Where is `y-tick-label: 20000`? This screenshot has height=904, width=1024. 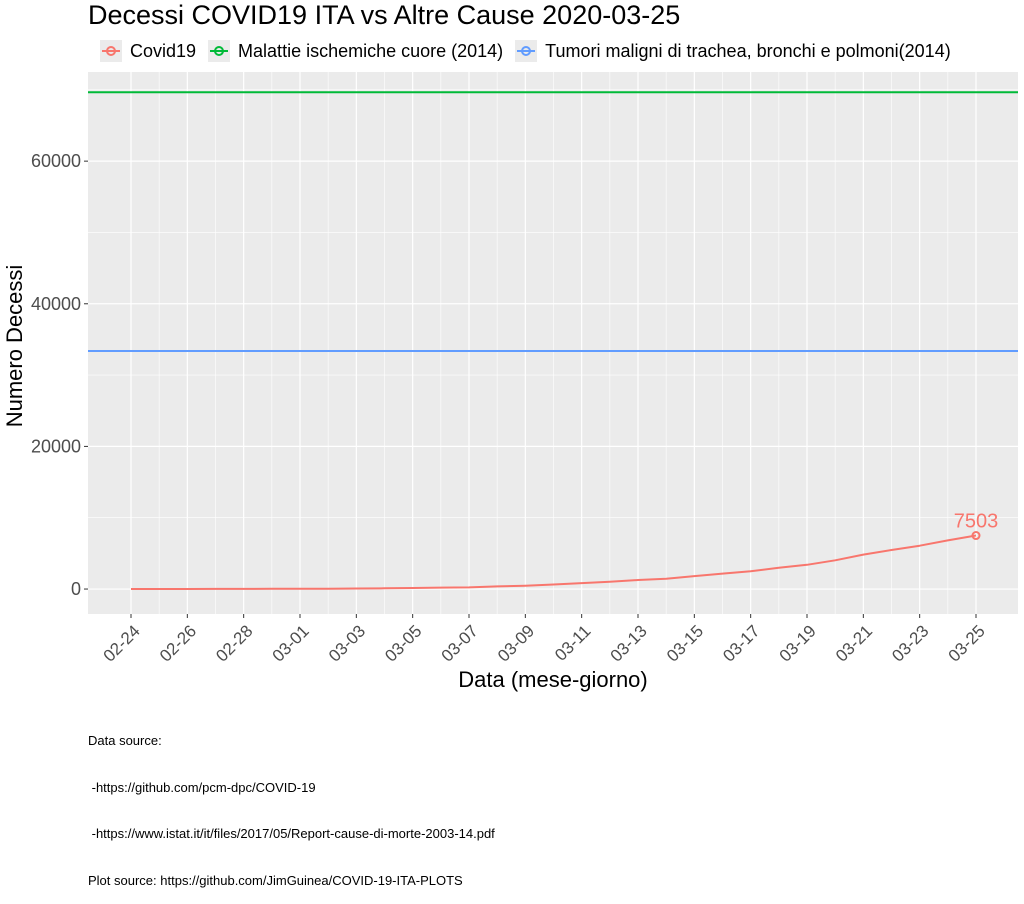
y-tick-label: 20000 is located at coordinates (56, 446).